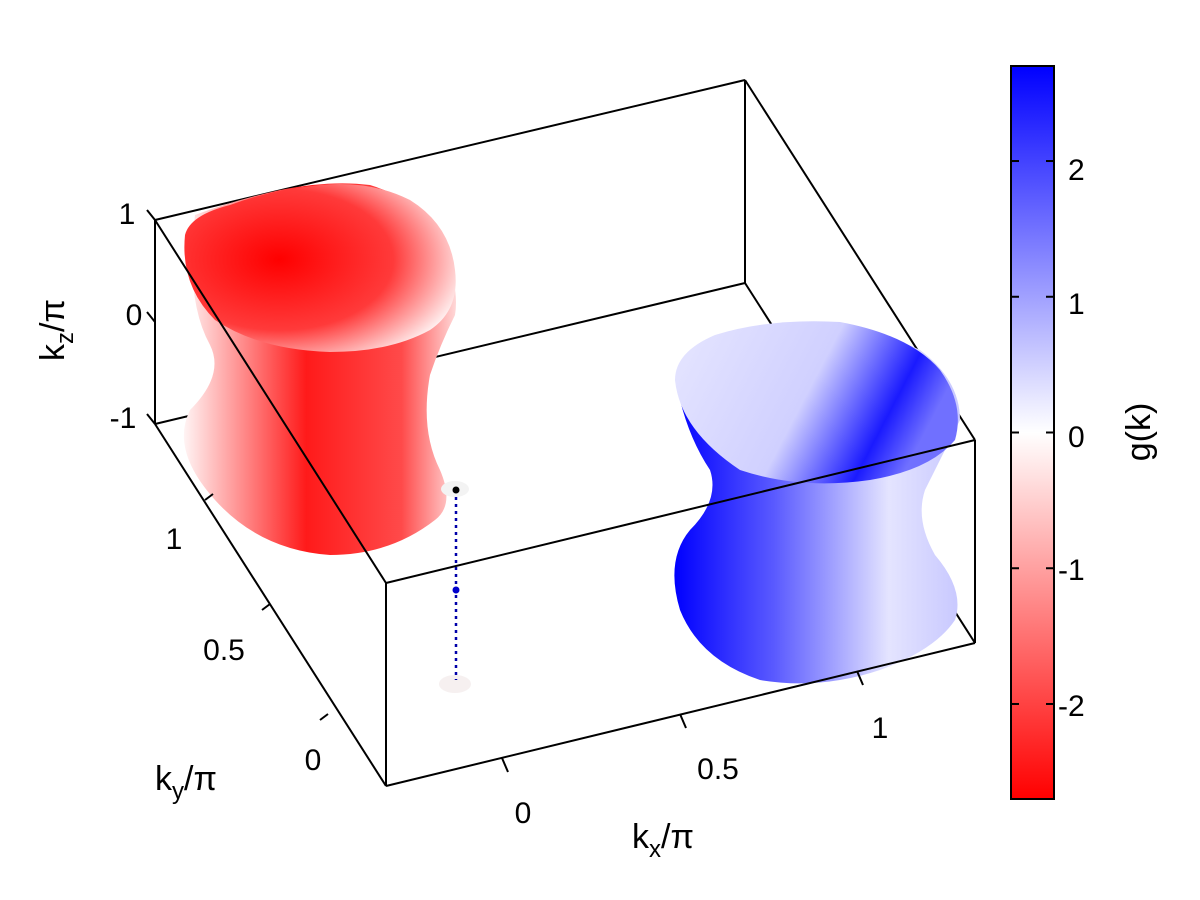 This screenshot has width=1200, height=900. Describe the element at coordinates (523, 813) in the screenshot. I see `x-tick-label: 0` at that location.